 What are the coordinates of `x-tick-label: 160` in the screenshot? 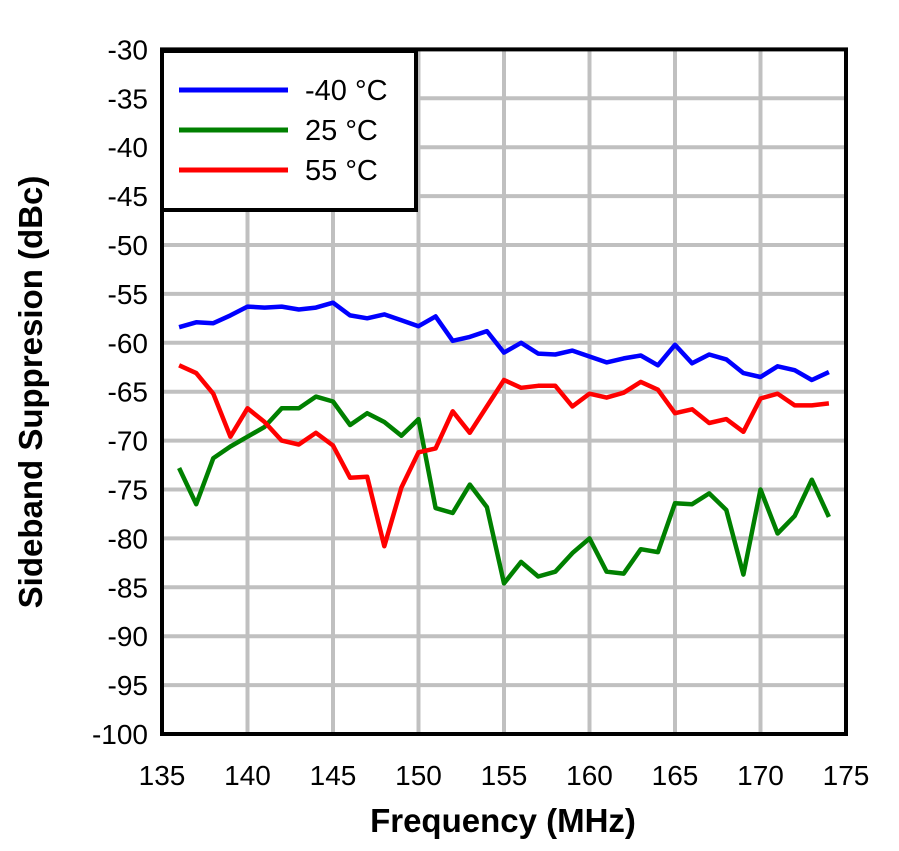 It's located at (589, 775).